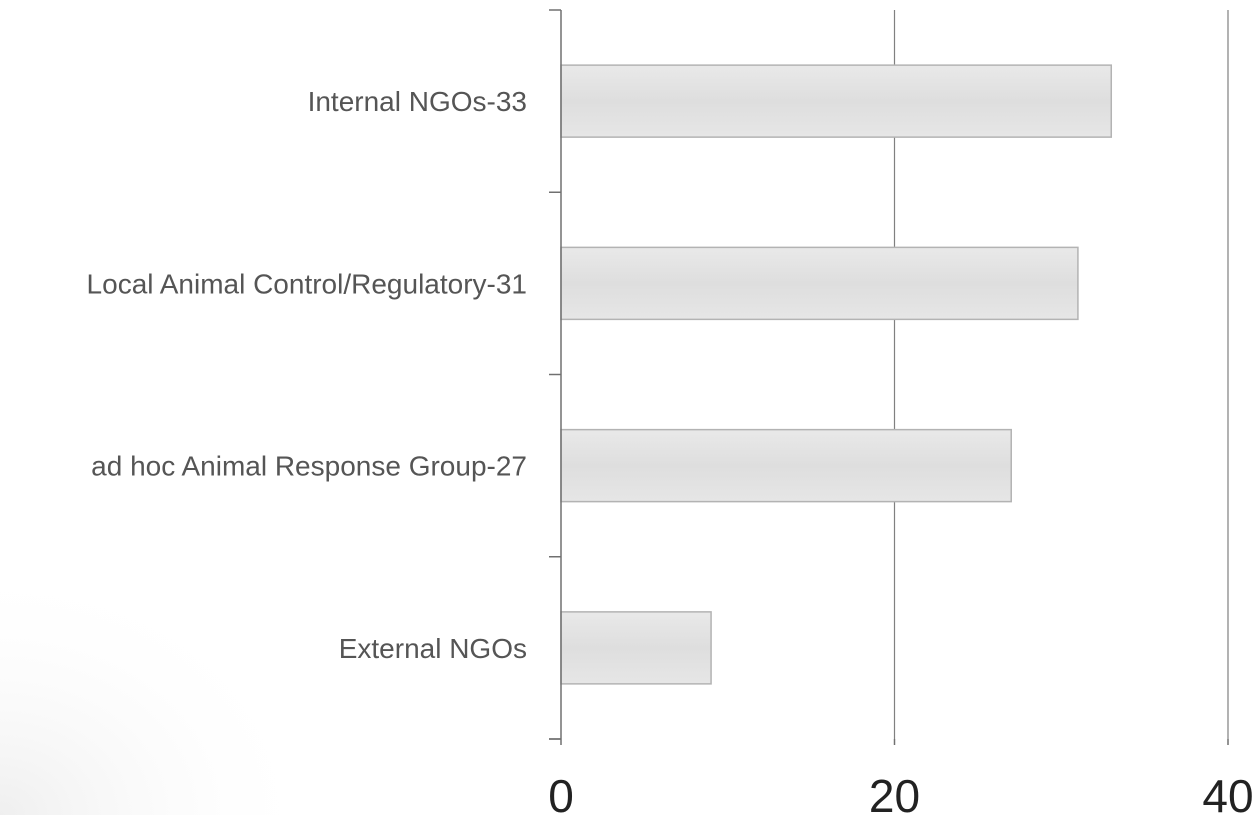  What do you see at coordinates (1227, 792) in the screenshot?
I see `x-tick-label: 40` at bounding box center [1227, 792].